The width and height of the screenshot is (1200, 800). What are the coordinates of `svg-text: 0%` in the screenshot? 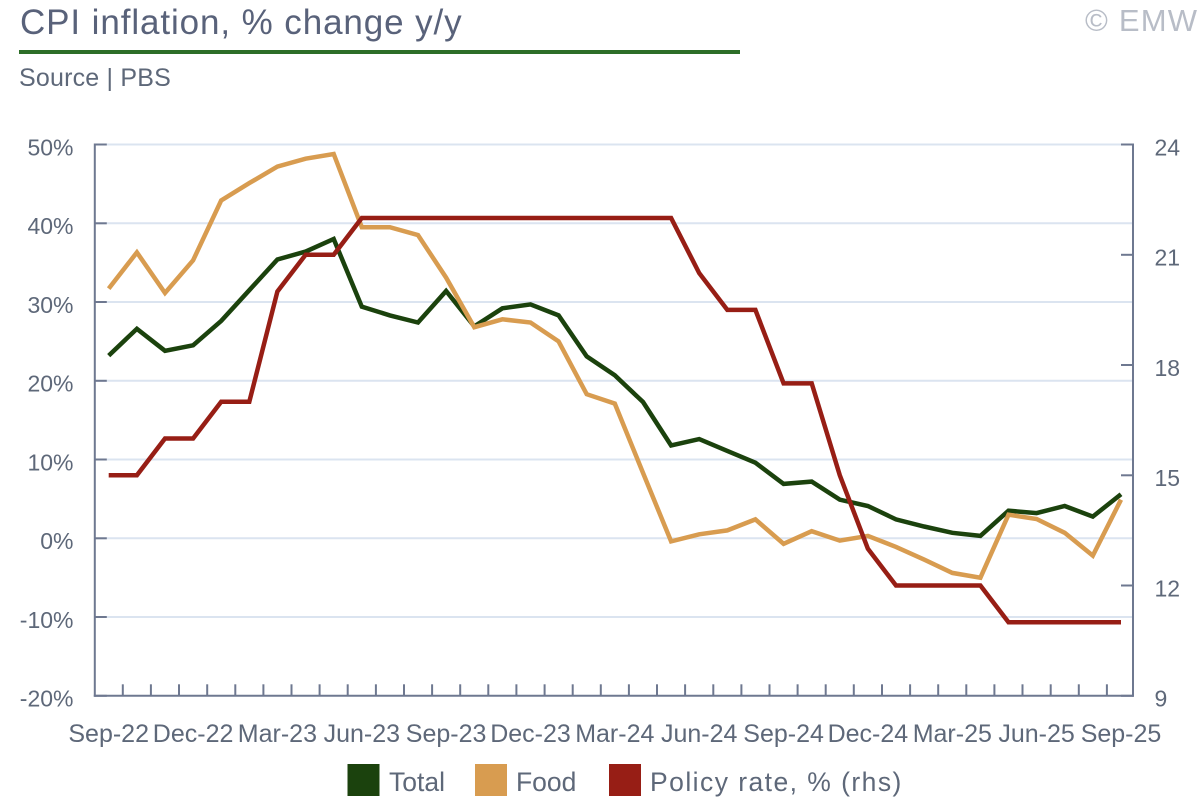 It's located at (56, 541).